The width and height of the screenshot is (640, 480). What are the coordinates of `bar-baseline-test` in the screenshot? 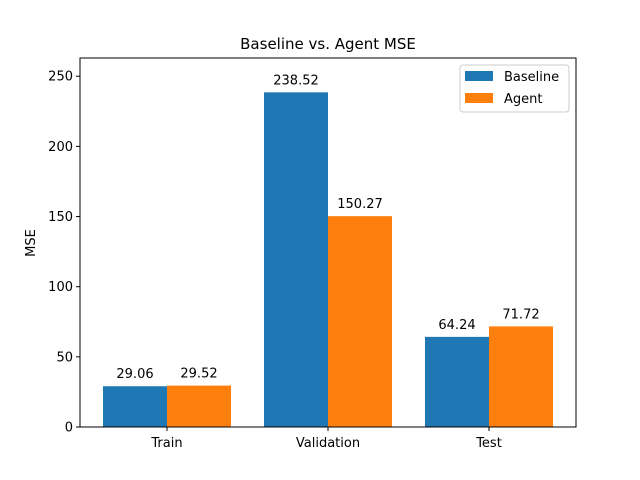 It's located at (457, 381).